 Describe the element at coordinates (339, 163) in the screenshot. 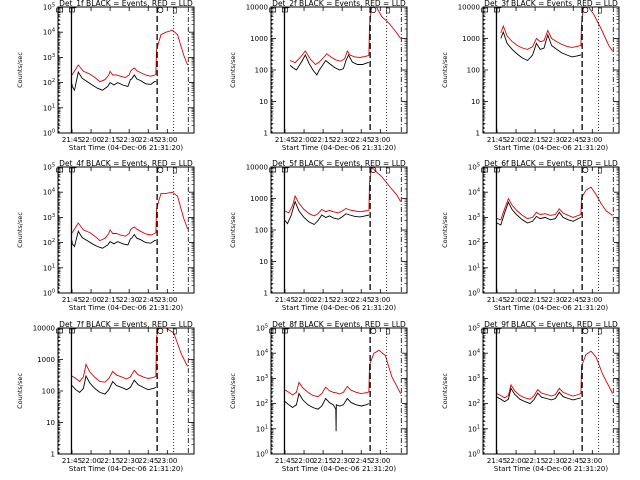

I see `chart-title: Det_5f BLACK = Events, RED = LLD` at that location.